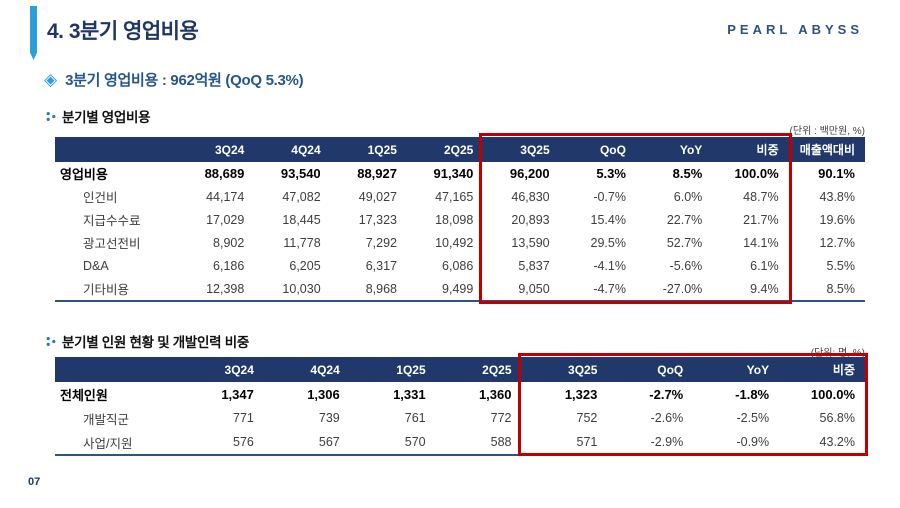 This screenshot has width=900, height=508. Describe the element at coordinates (229, 265) in the screenshot. I see `cell: 6,186` at that location.